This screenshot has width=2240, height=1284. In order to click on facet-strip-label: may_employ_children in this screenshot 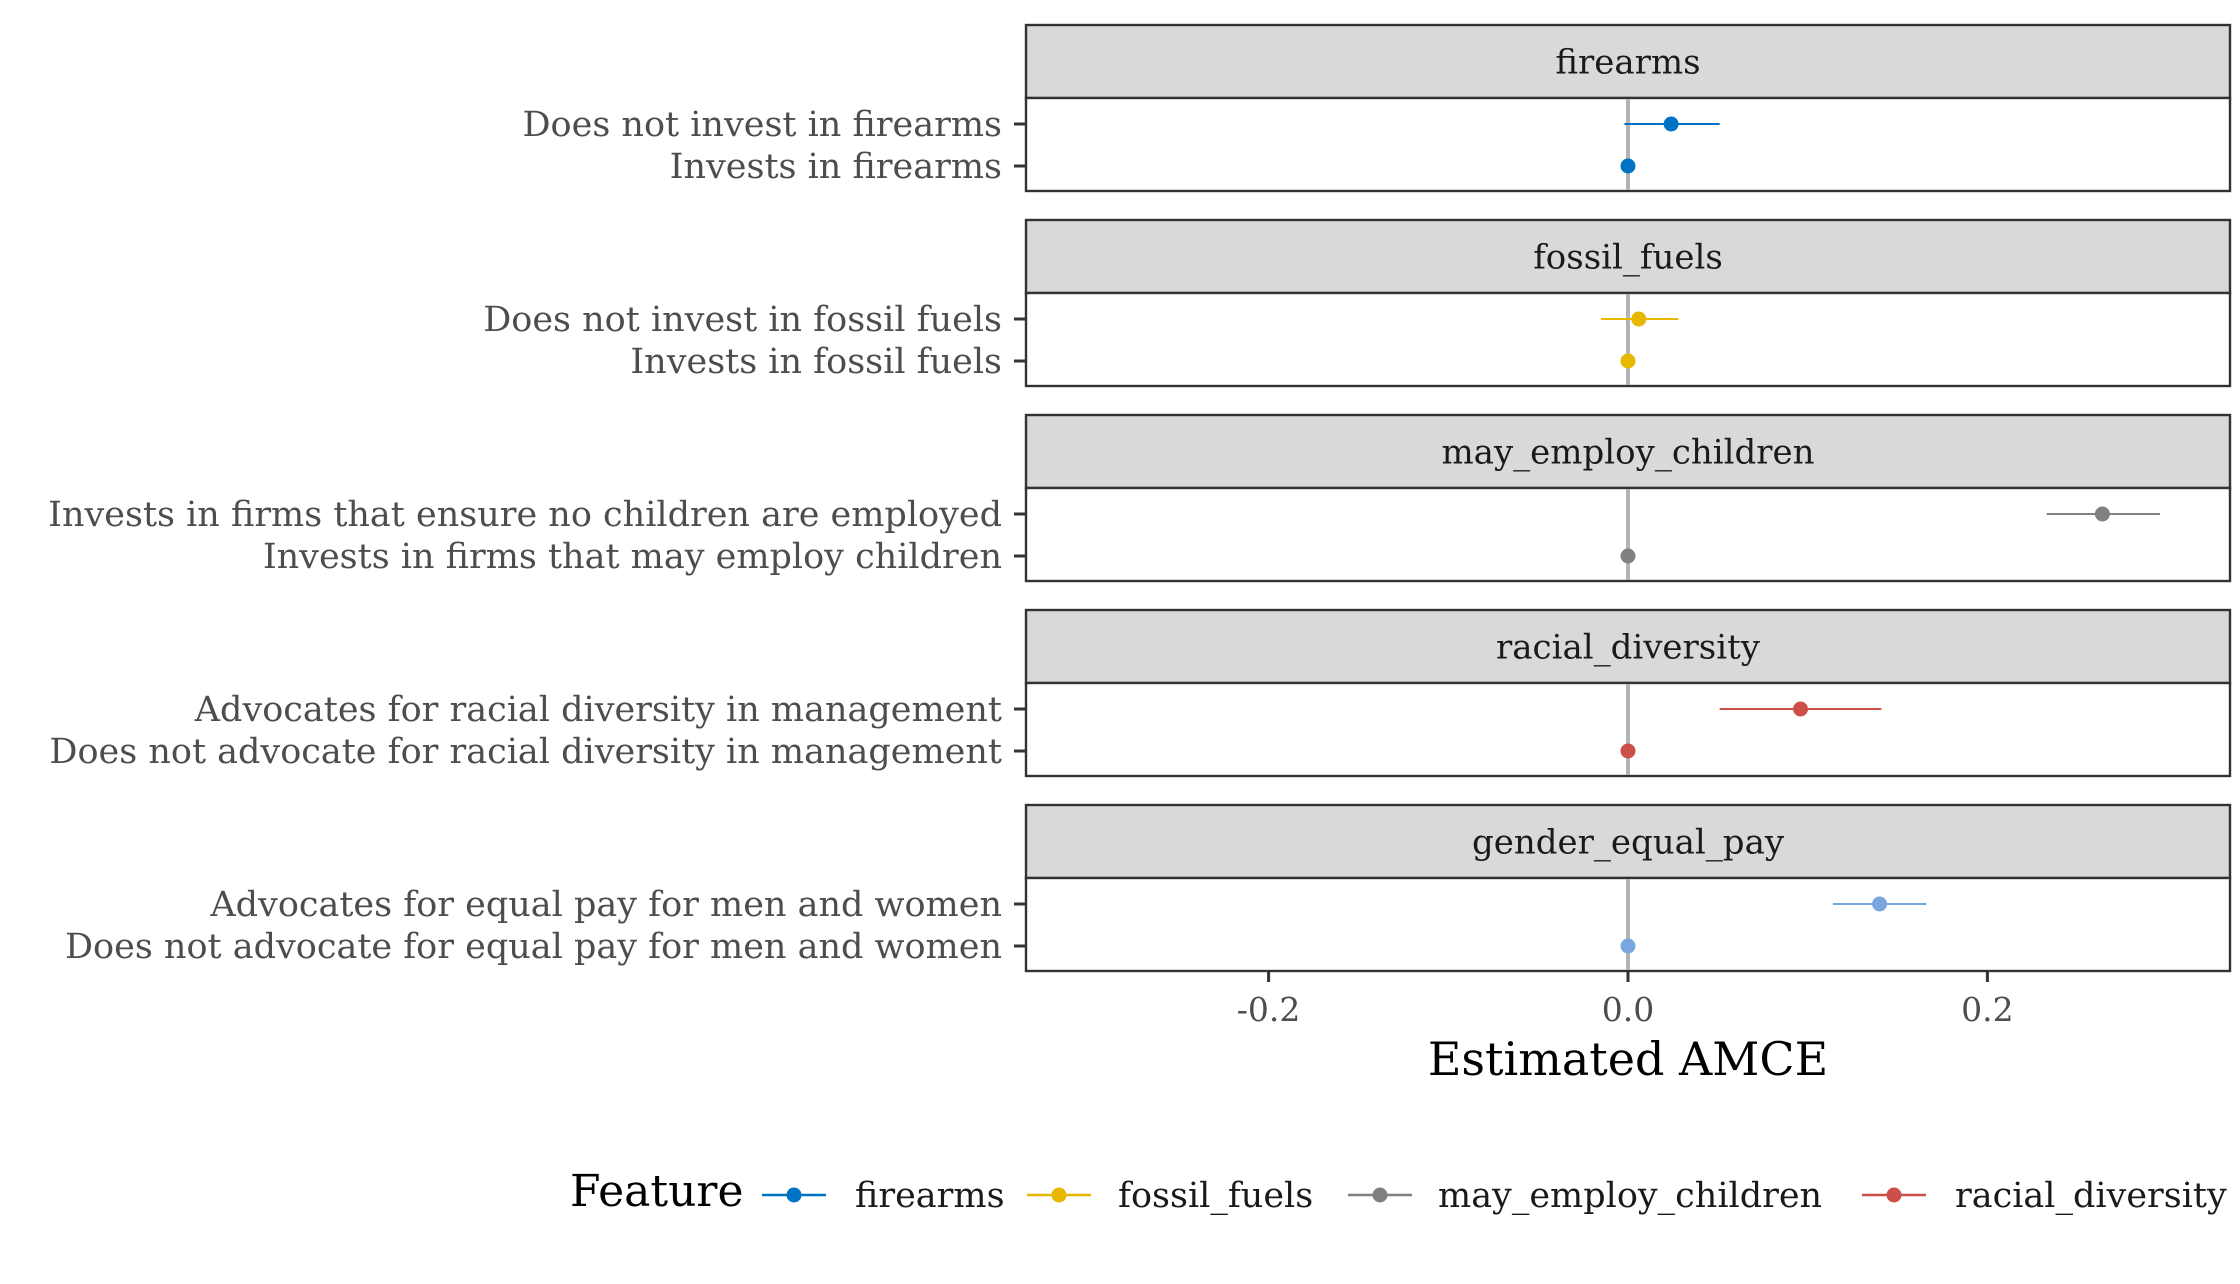, I will do `click(1627, 453)`.